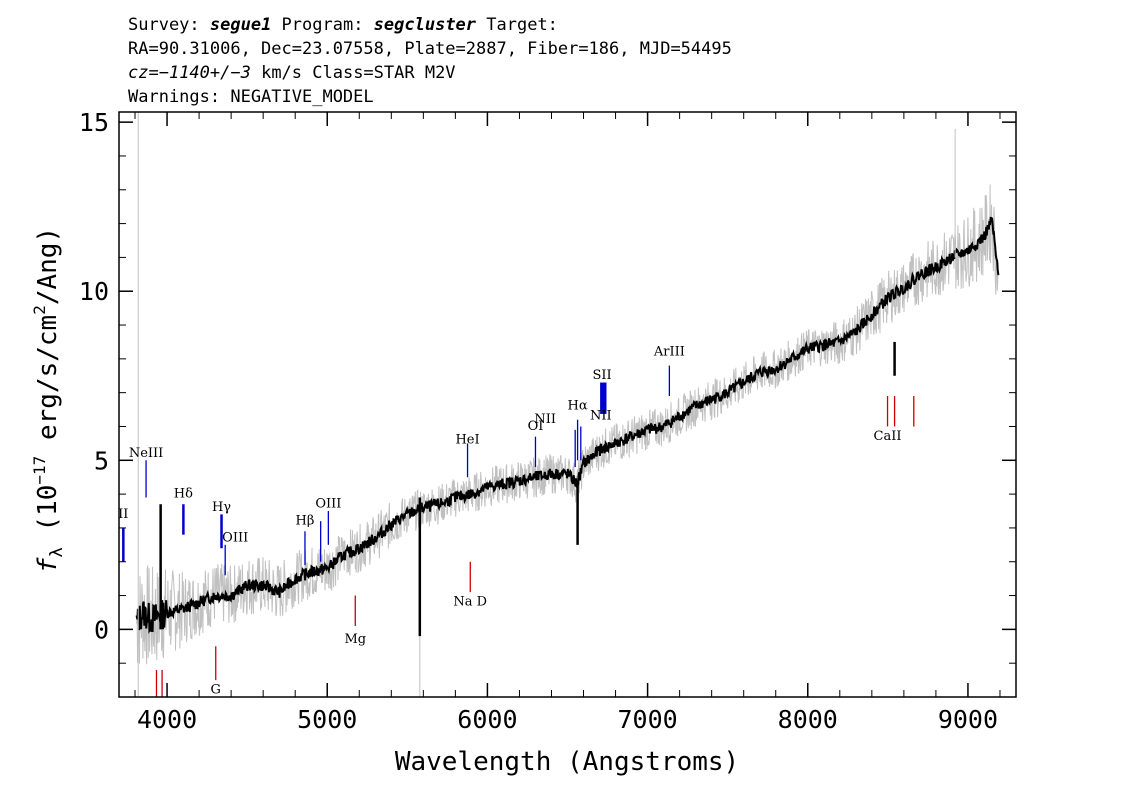 Image resolution: width=1134 pixels, height=810 pixels. Describe the element at coordinates (167, 719) in the screenshot. I see `x-tick-label: 4000` at that location.